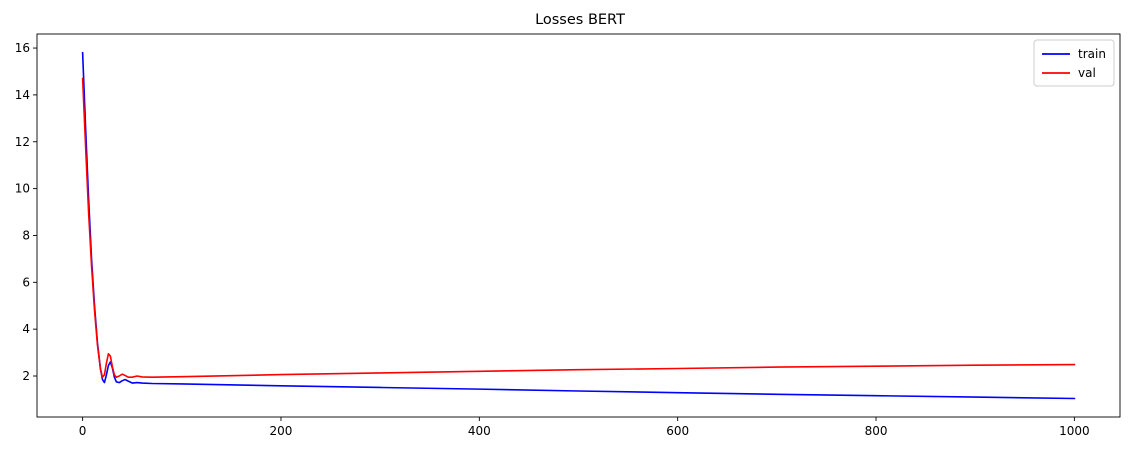 This screenshot has height=456, width=1132. Describe the element at coordinates (580, 20) in the screenshot. I see `chart-title: Losses BERT` at that location.